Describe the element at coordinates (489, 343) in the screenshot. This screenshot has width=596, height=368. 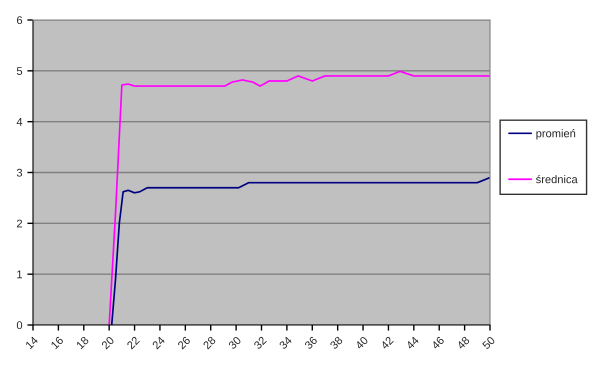
I see `x-tick-label: 50` at that location.